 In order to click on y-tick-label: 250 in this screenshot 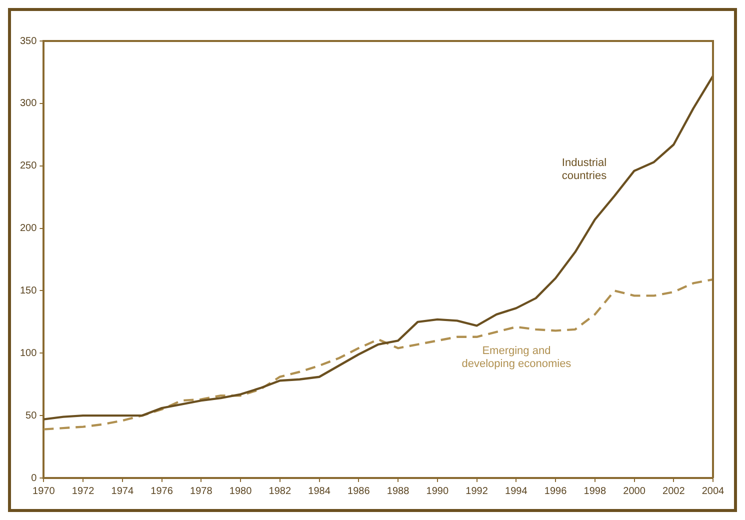, I will do `click(29, 166)`.